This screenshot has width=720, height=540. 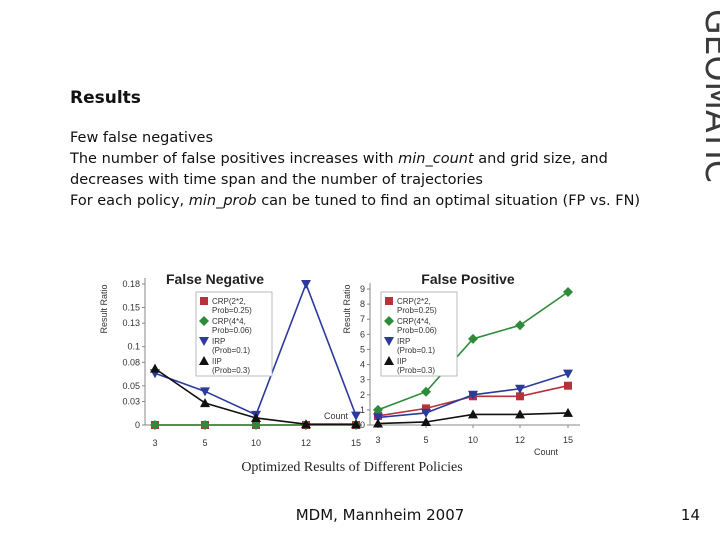 What do you see at coordinates (362, 304) in the screenshot?
I see `y-tick-label: 8` at bounding box center [362, 304].